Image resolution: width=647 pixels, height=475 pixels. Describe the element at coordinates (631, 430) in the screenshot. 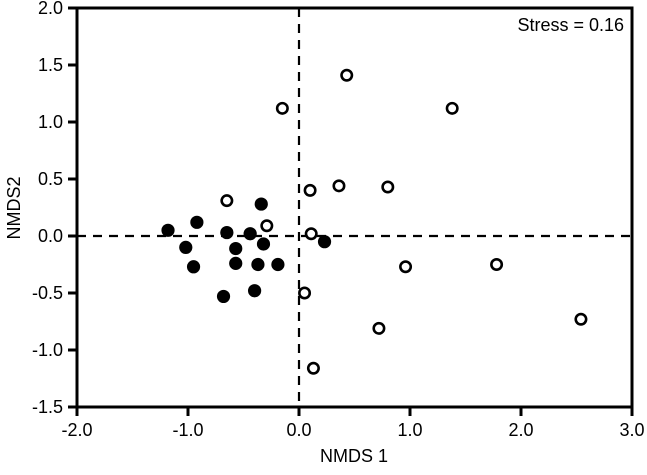

I see `x-tick-label: 3.0` at that location.